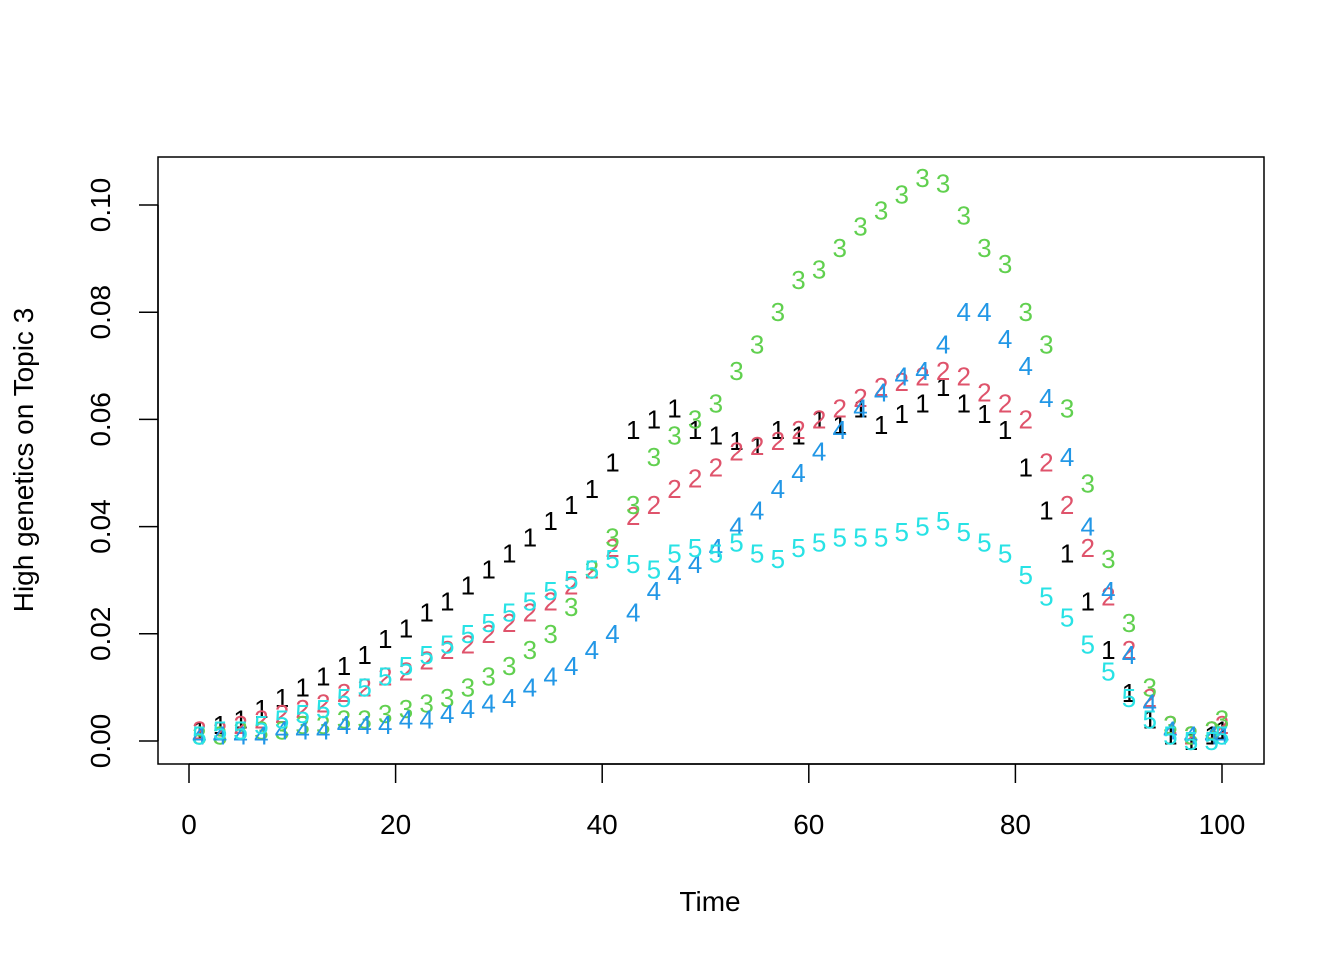 The image size is (1344, 960). I want to click on x-tick-label: 80, so click(1015, 824).